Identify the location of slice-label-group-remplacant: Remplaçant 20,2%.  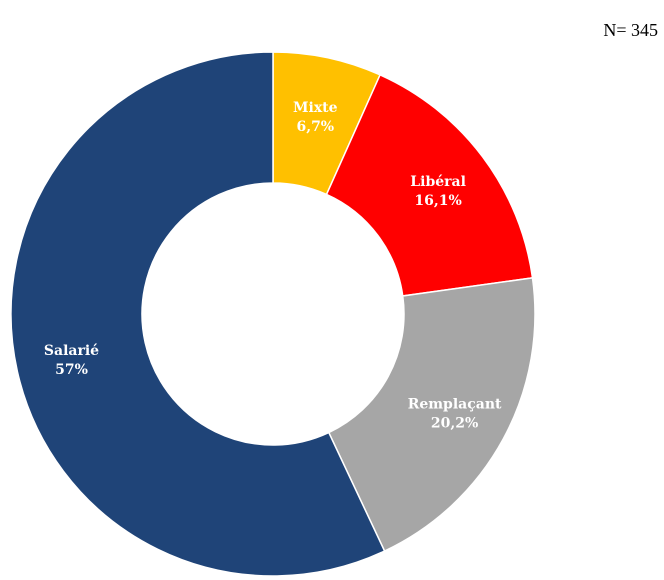
(455, 413).